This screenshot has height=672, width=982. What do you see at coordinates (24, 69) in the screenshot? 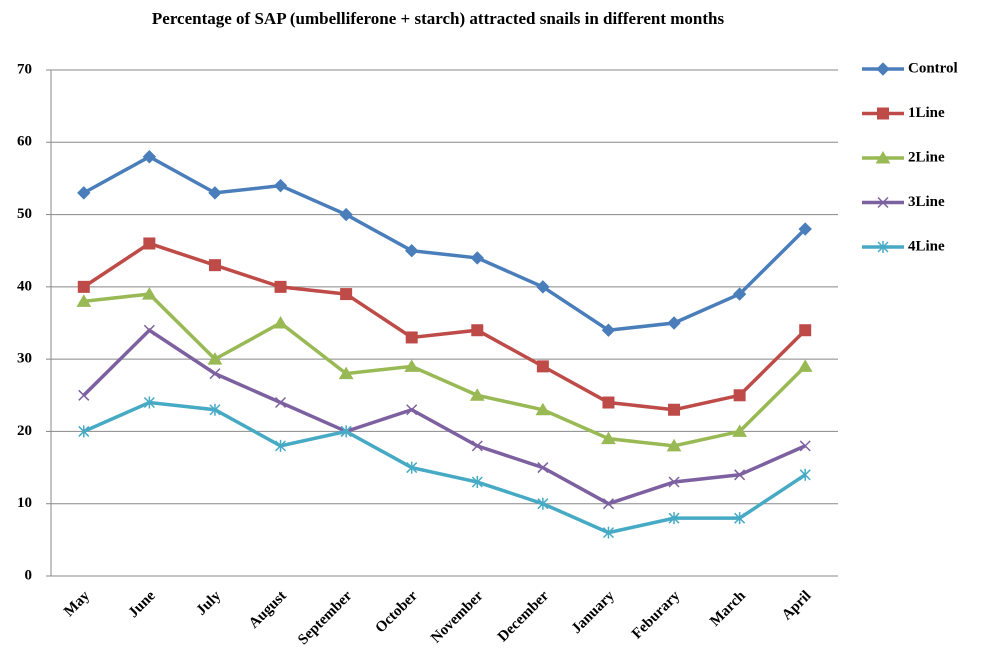
I see `y-tick-label: 70` at bounding box center [24, 69].